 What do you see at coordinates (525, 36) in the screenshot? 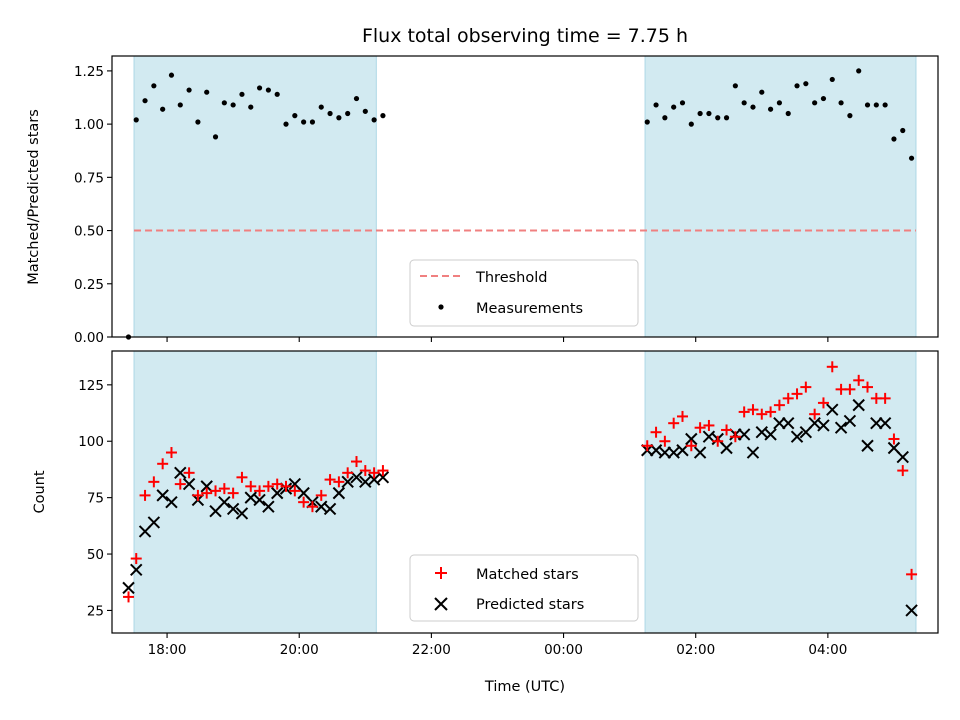
I see `chart-title: Flux total observing time = 7.75 h` at bounding box center [525, 36].